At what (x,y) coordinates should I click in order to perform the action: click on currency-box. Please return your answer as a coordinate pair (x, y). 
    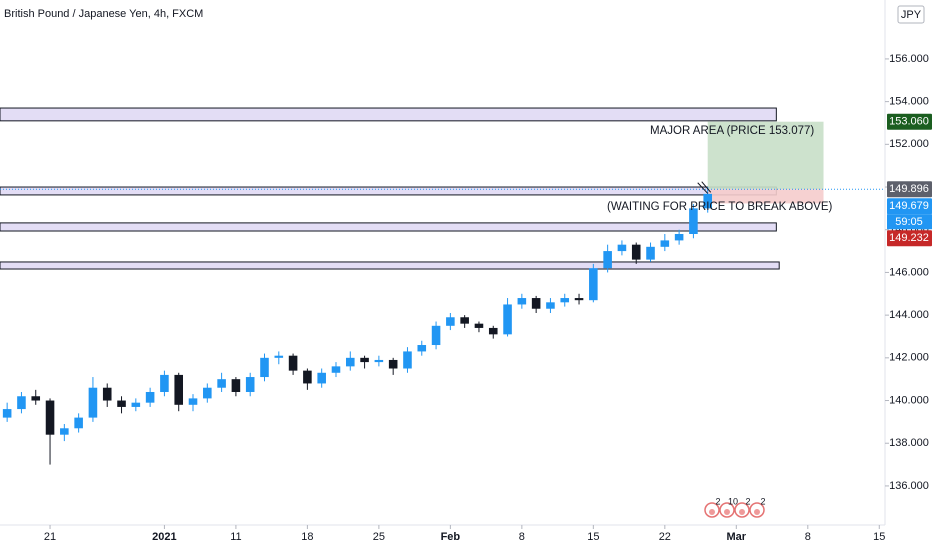
    Looking at the image, I should click on (911, 14).